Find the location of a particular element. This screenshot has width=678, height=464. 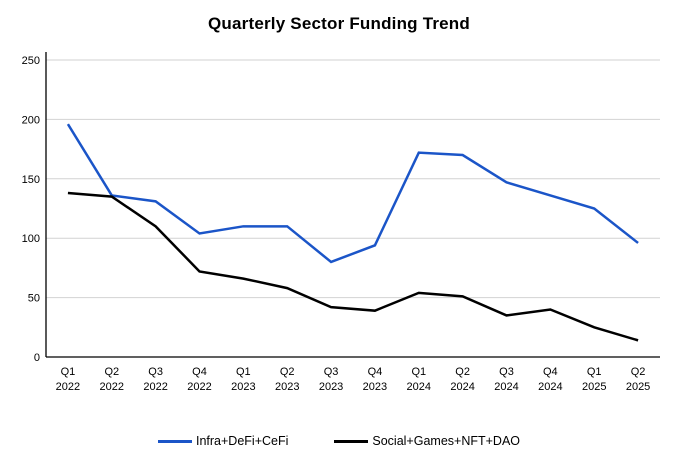

chart-legend: Infra+DeFi+CeFi Social+Games+NFT+DAO is located at coordinates (339, 441).